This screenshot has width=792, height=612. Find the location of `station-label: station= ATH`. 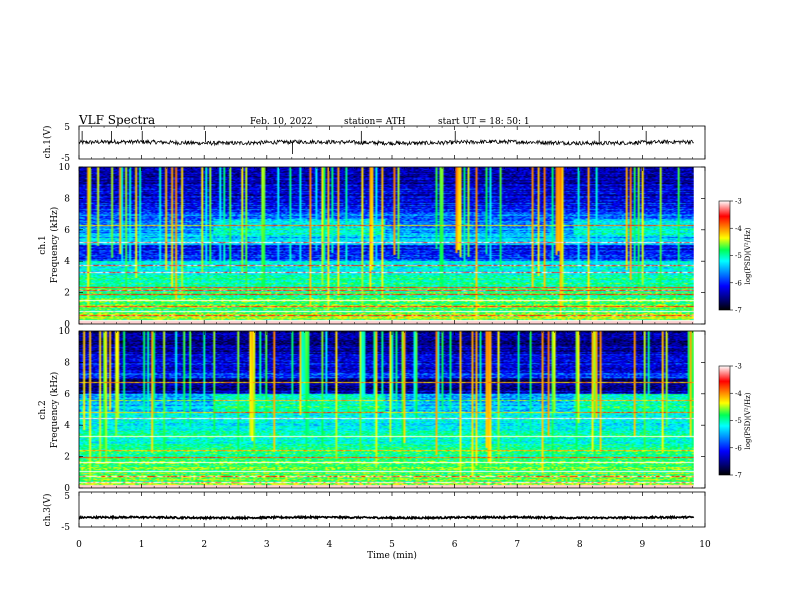

station-label: station= ATH is located at coordinates (375, 122).